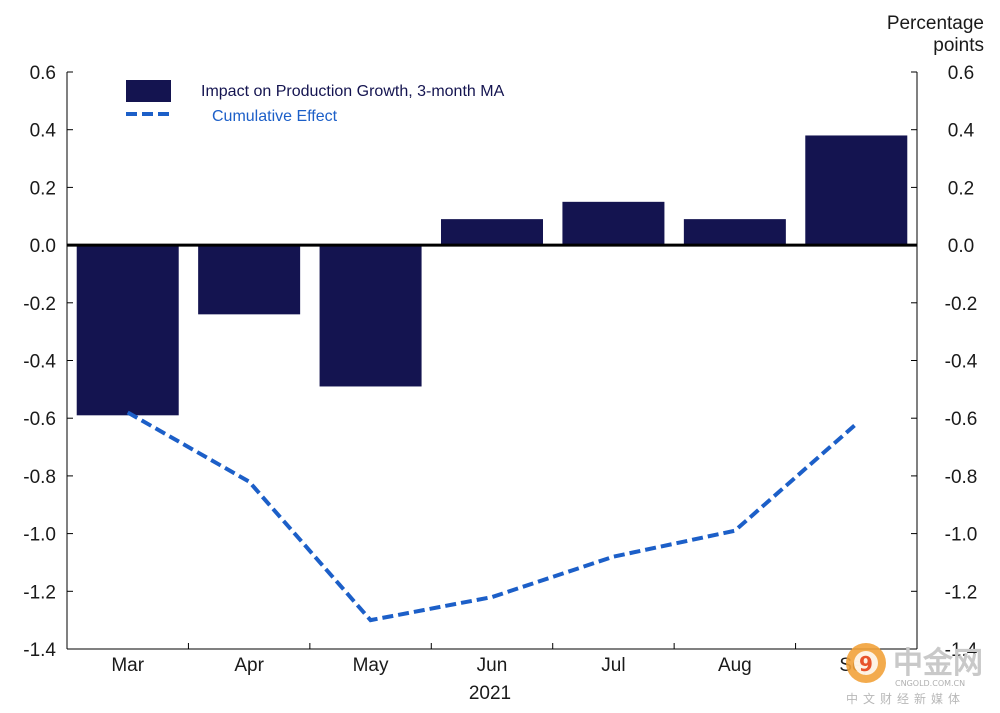 The height and width of the screenshot is (713, 1000). What do you see at coordinates (961, 188) in the screenshot?
I see `y-tick-label-right: 0.2` at bounding box center [961, 188].